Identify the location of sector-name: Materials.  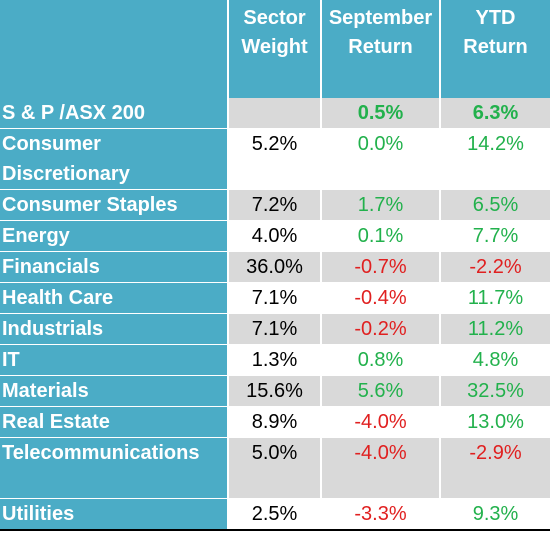
(114, 391).